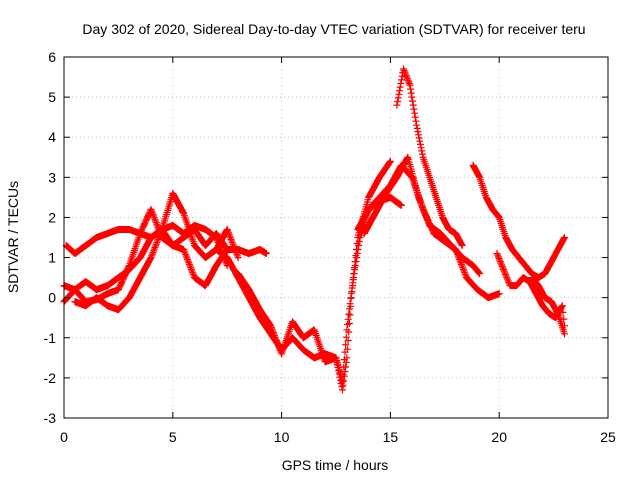 The width and height of the screenshot is (640, 480). Describe the element at coordinates (608, 437) in the screenshot. I see `x-tick-label: 25` at that location.